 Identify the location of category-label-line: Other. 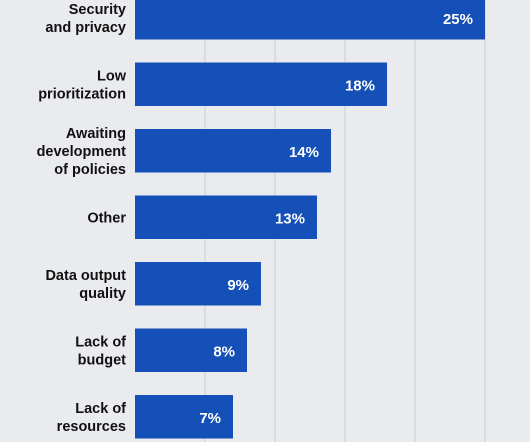
(106, 218).